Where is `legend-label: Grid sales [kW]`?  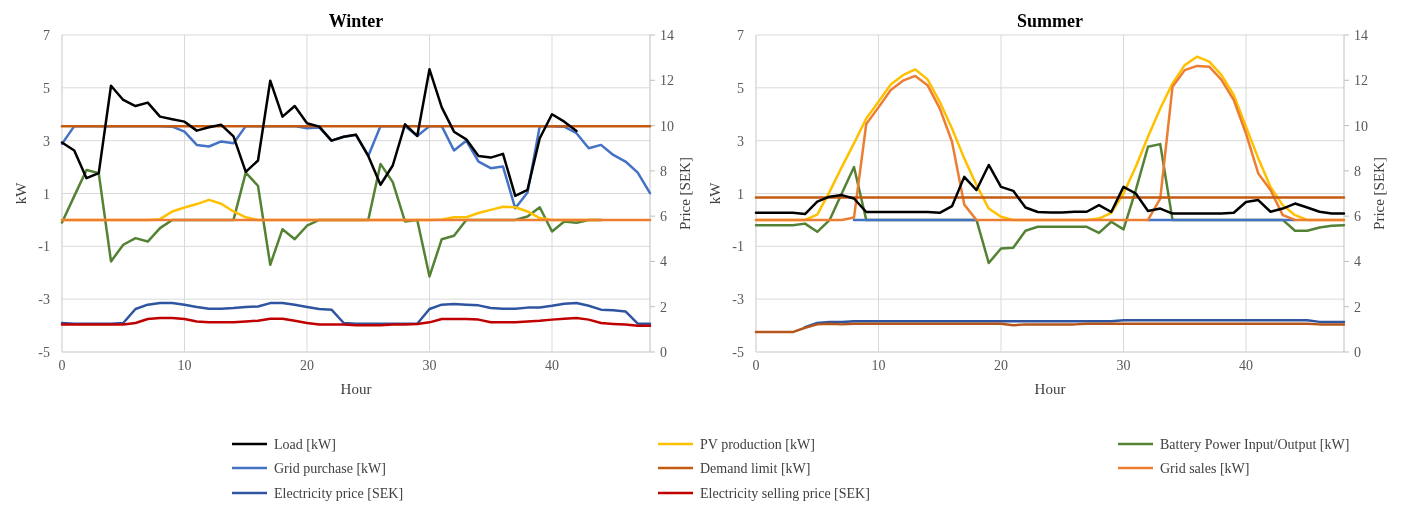
legend-label: Grid sales [kW] is located at coordinates (1205, 468).